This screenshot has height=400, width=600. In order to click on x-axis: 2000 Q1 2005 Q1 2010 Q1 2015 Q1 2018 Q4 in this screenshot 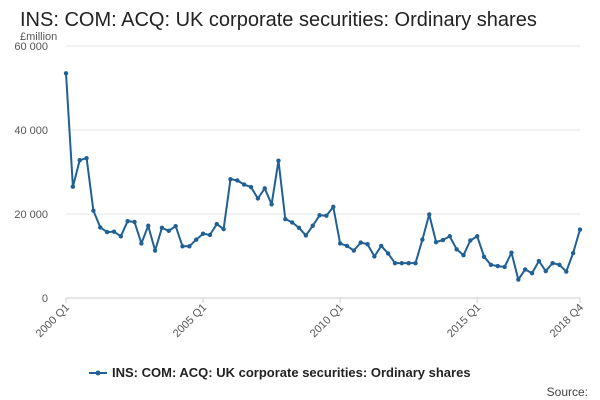, I will do `click(310, 318)`.